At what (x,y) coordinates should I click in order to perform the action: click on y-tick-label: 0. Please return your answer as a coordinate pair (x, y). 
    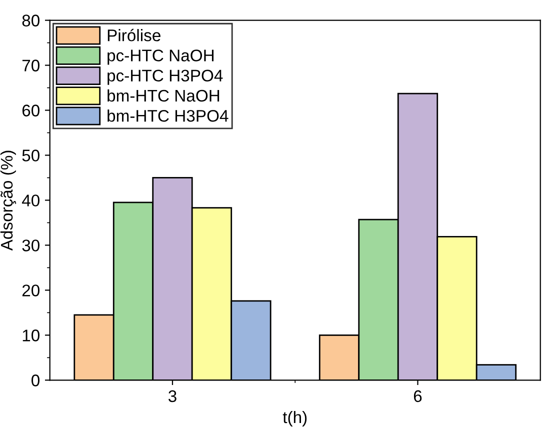
    Looking at the image, I should click on (36, 380).